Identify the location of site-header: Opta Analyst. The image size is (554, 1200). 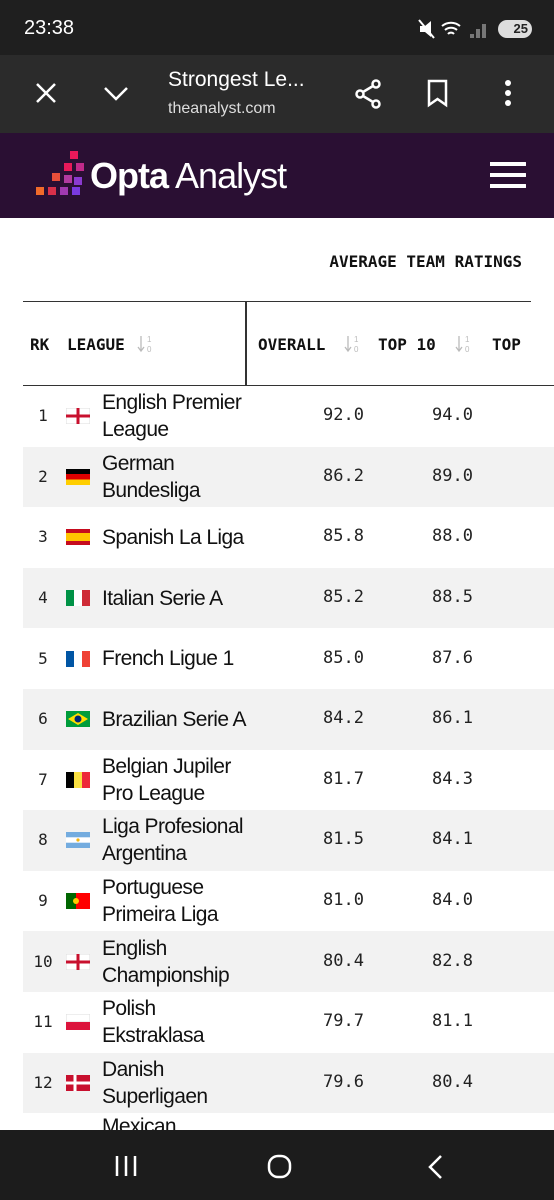
(277, 175).